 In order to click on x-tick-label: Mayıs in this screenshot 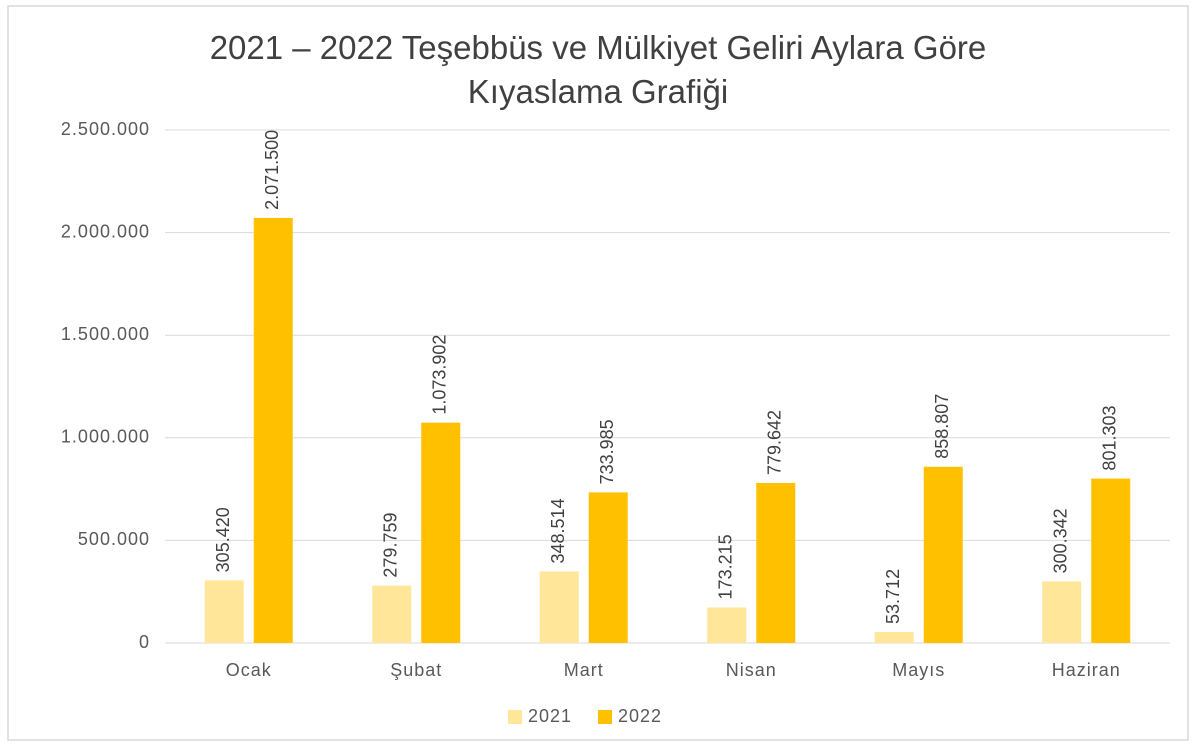, I will do `click(918, 670)`.